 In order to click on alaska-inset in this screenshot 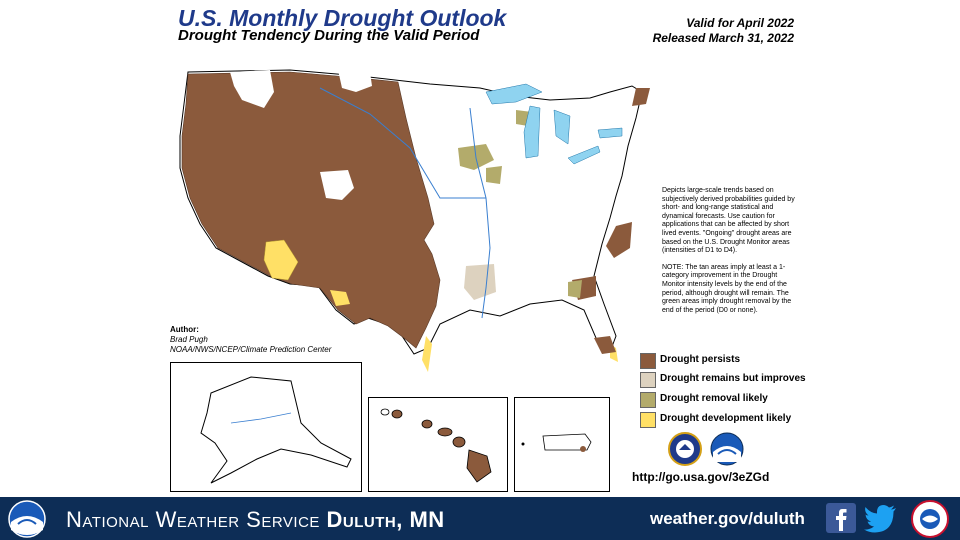, I will do `click(266, 427)`.